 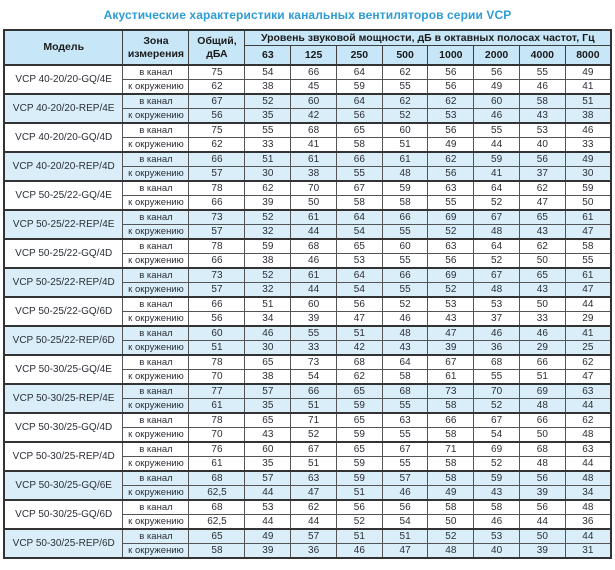 What do you see at coordinates (313, 217) in the screenshot?
I see `band-value: 61` at bounding box center [313, 217].